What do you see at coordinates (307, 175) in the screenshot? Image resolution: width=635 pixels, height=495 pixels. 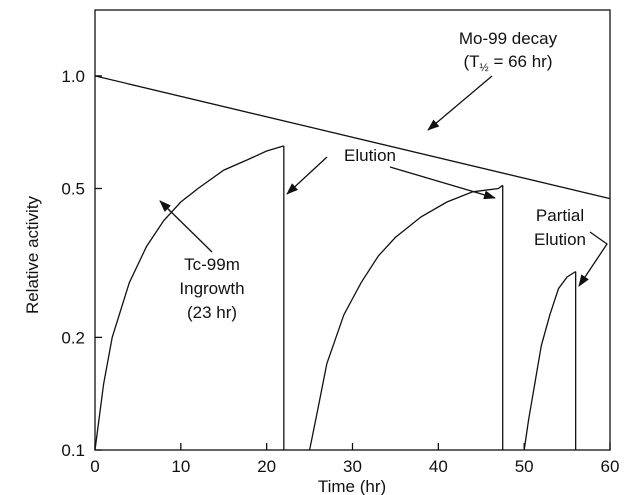 I see `elution-arrow-left` at bounding box center [307, 175].